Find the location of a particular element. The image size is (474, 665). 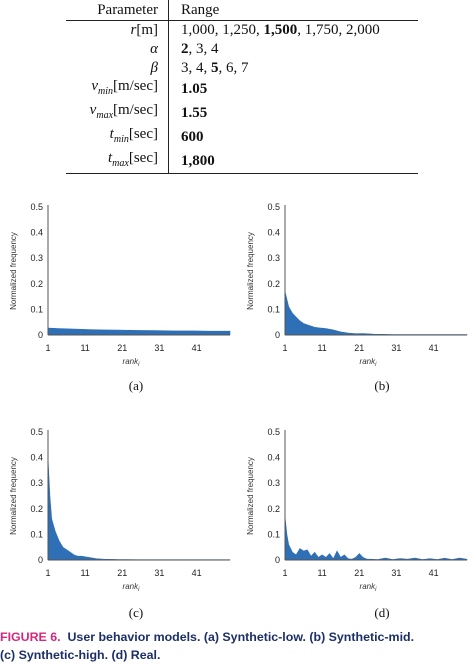

panel-label-c: (c) is located at coordinates (136, 612).